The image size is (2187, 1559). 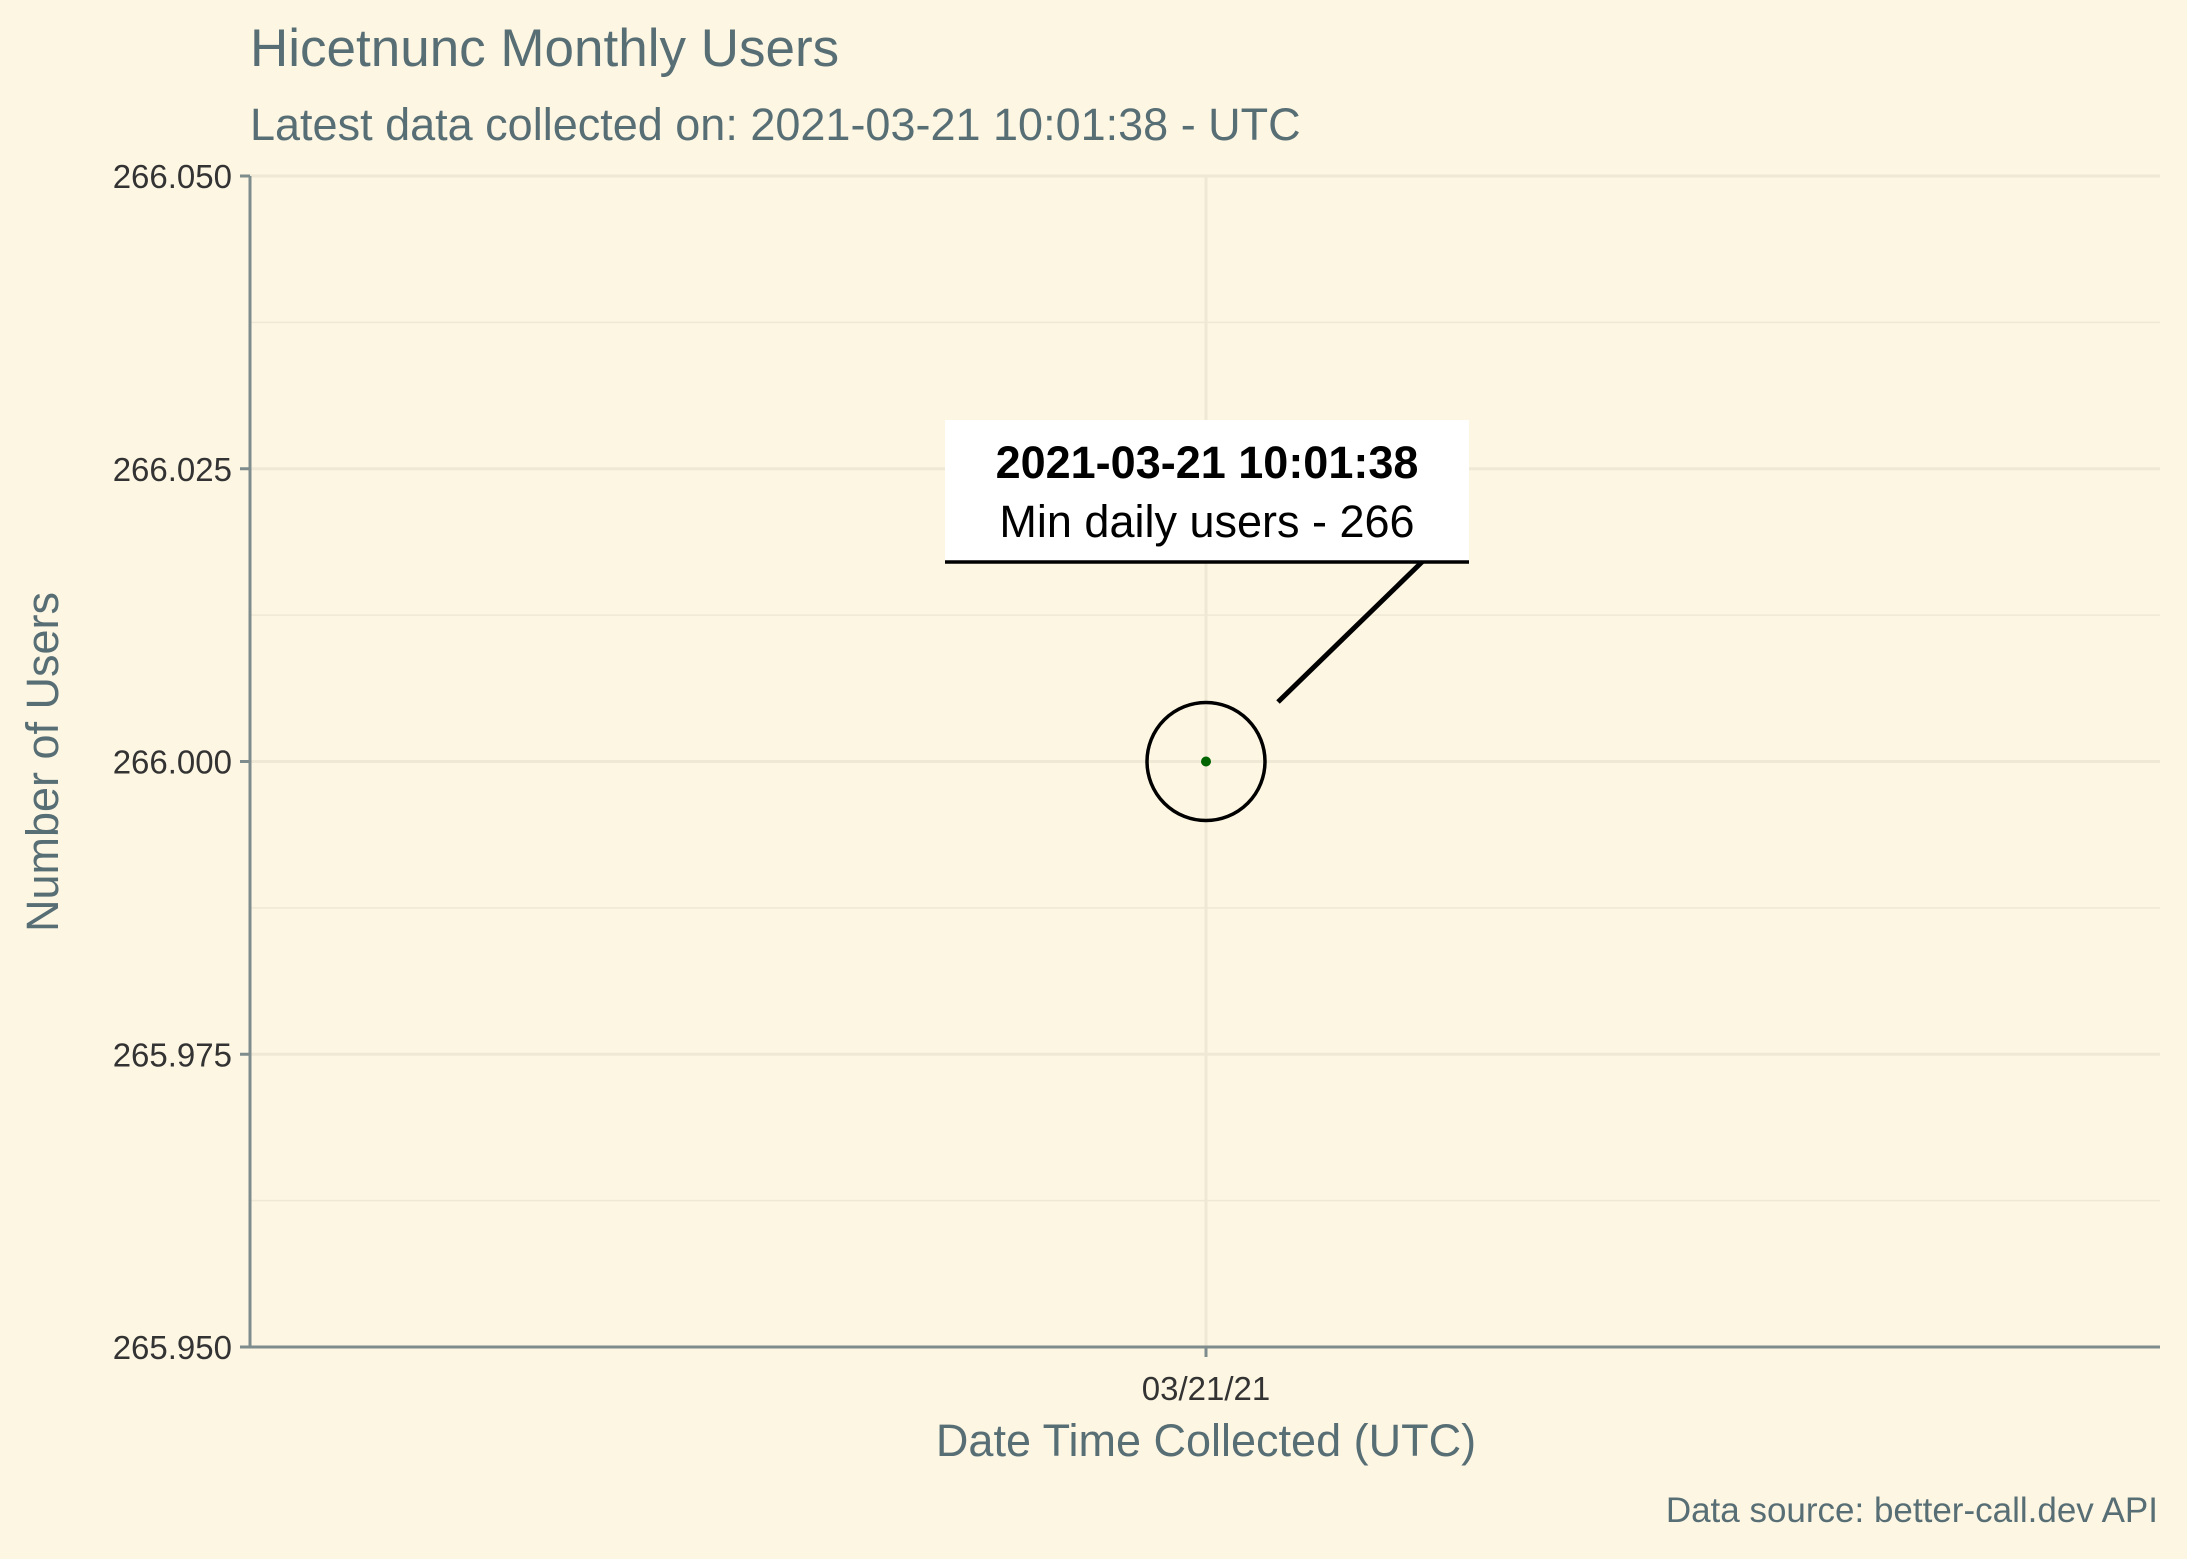 What do you see at coordinates (172, 469) in the screenshot?
I see `y-tick-label: 266.025` at bounding box center [172, 469].